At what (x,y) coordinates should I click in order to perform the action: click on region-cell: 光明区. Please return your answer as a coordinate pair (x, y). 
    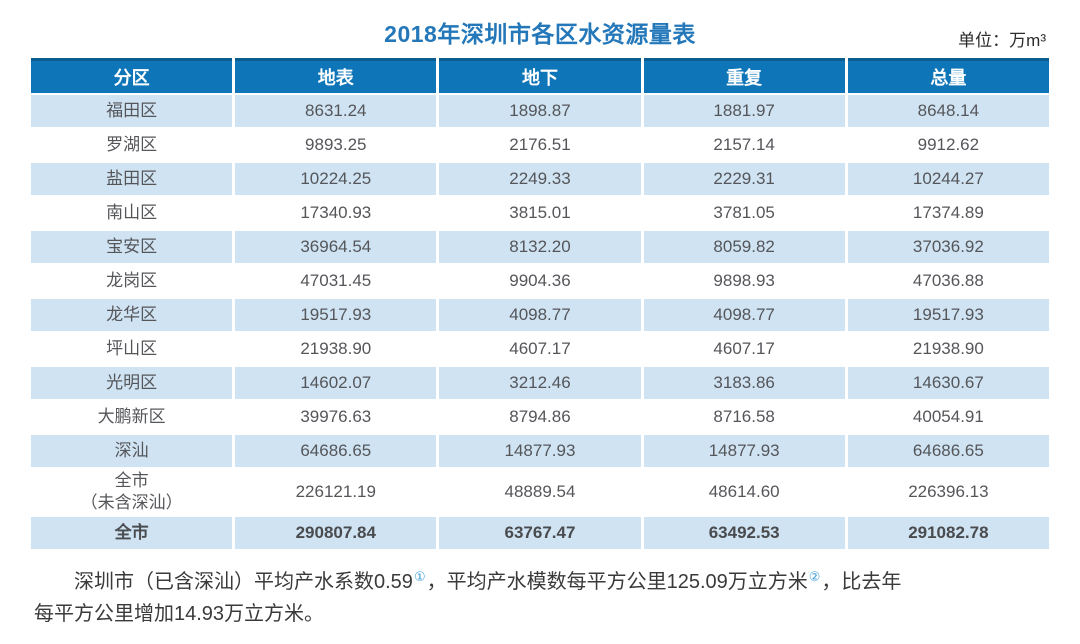
    Looking at the image, I should click on (132, 383).